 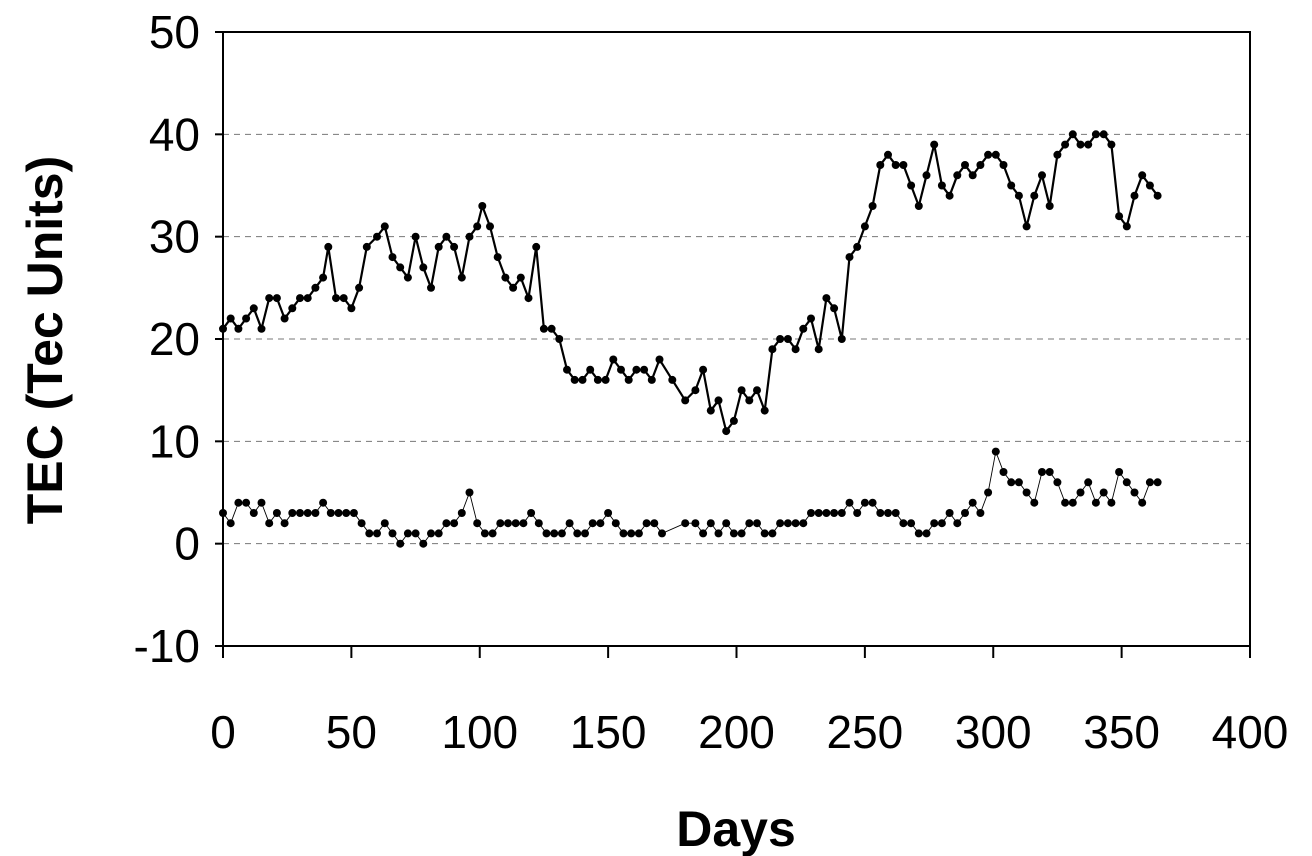 I want to click on y-tick-label: -10, so click(x=167, y=646).